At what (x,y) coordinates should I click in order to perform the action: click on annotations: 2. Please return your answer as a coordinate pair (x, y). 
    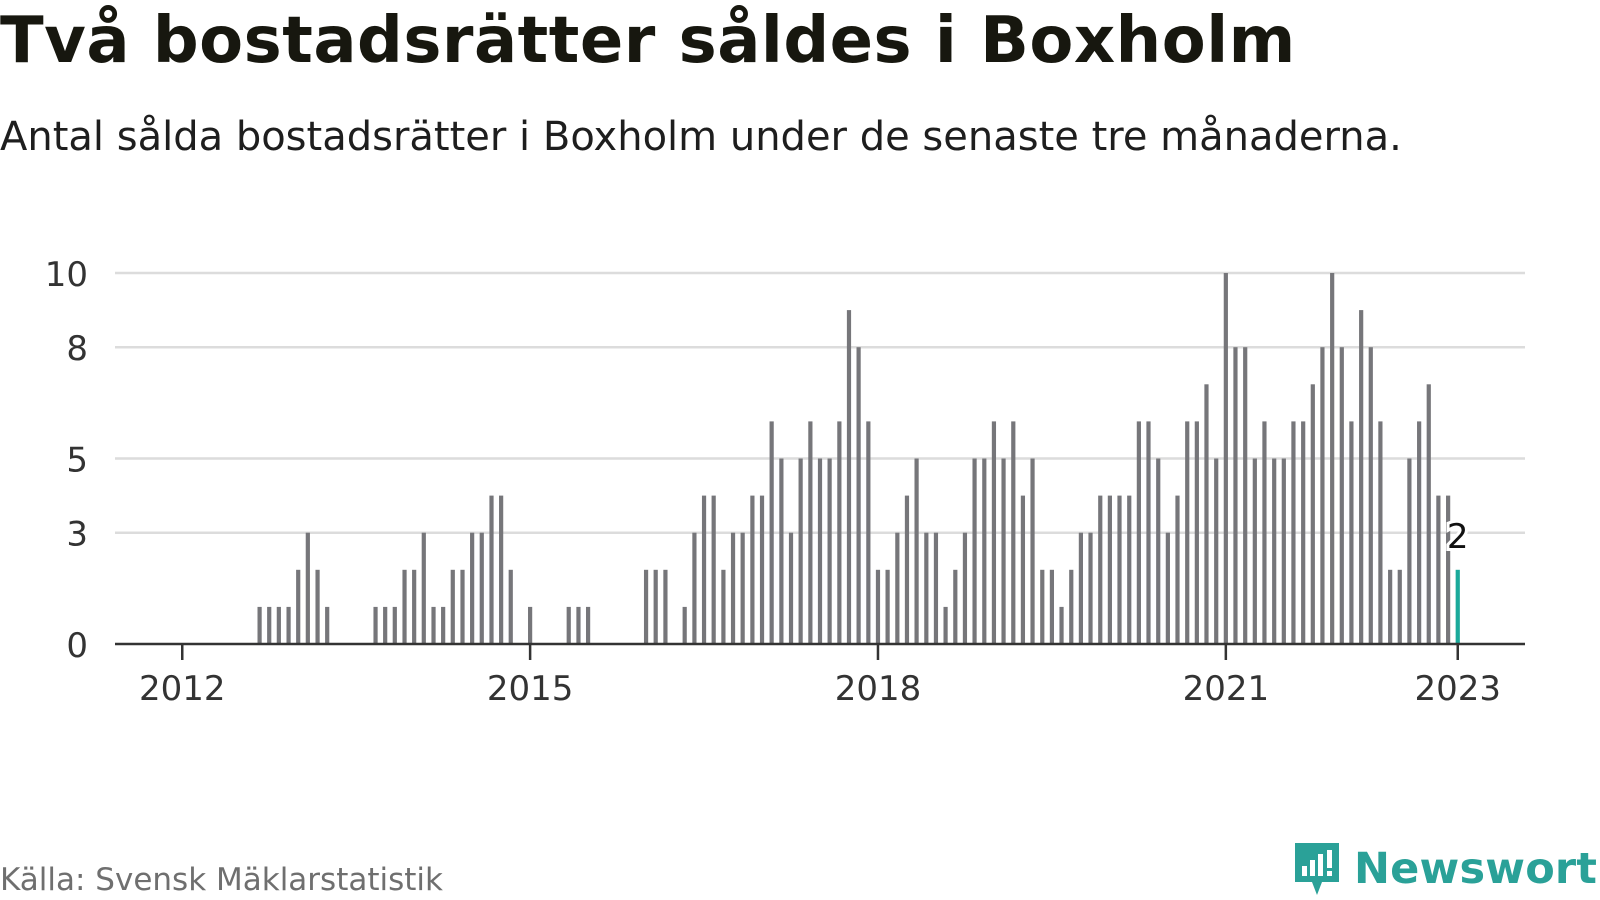
    Looking at the image, I should click on (1458, 537).